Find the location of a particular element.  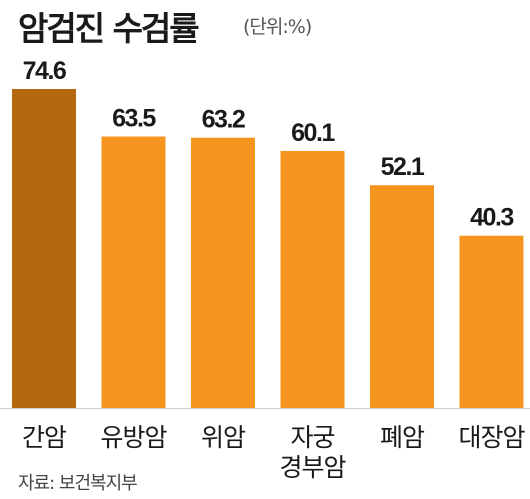

category-label-3-line-1: 경부암 is located at coordinates (312, 467).